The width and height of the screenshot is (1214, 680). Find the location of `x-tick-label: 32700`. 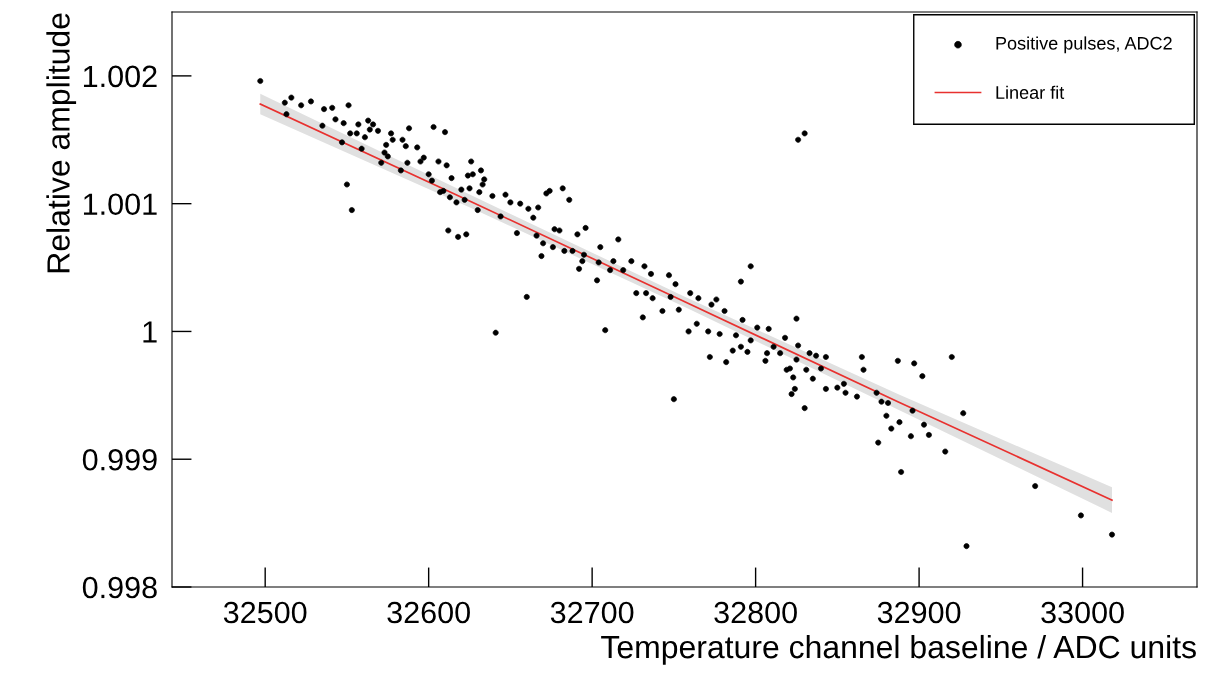

x-tick-label: 32700 is located at coordinates (592, 612).